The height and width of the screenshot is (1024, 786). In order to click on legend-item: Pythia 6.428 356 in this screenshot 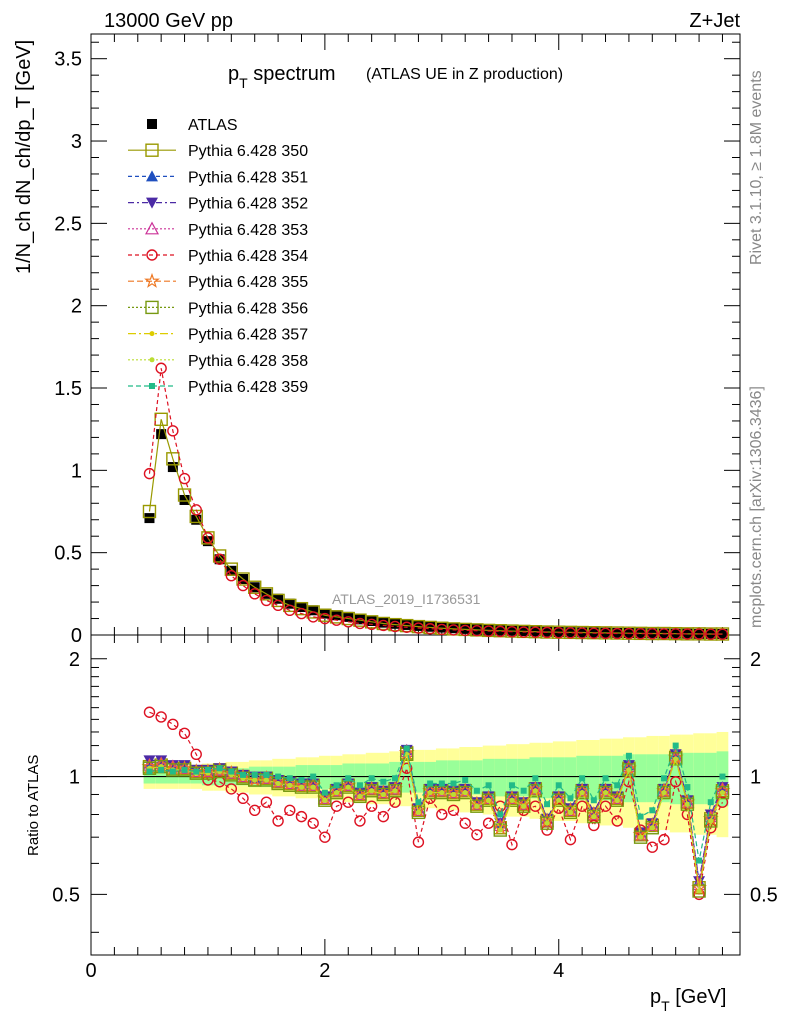, I will do `click(218, 308)`.